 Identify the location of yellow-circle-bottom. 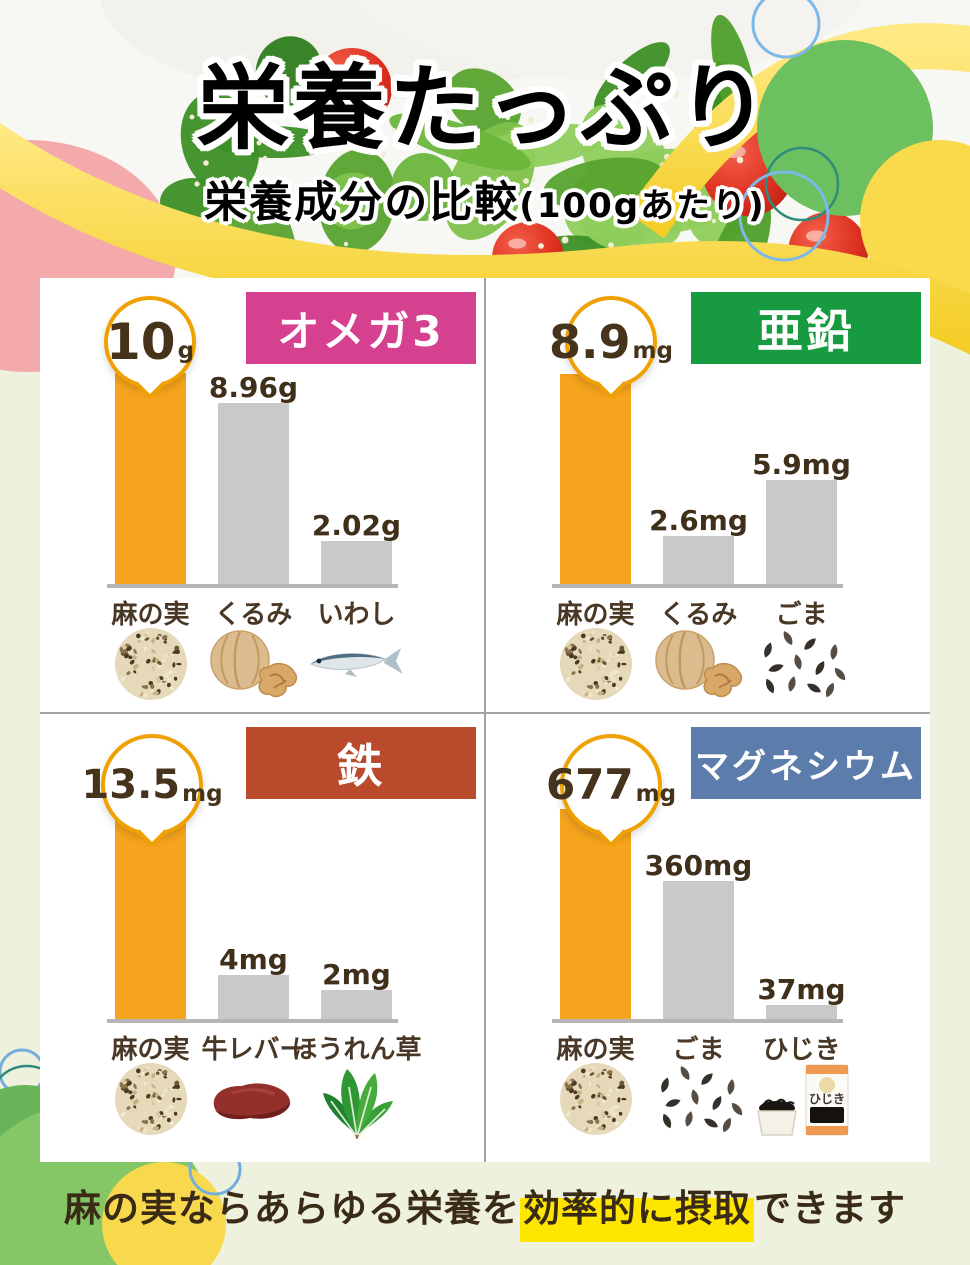
(164, 1213).